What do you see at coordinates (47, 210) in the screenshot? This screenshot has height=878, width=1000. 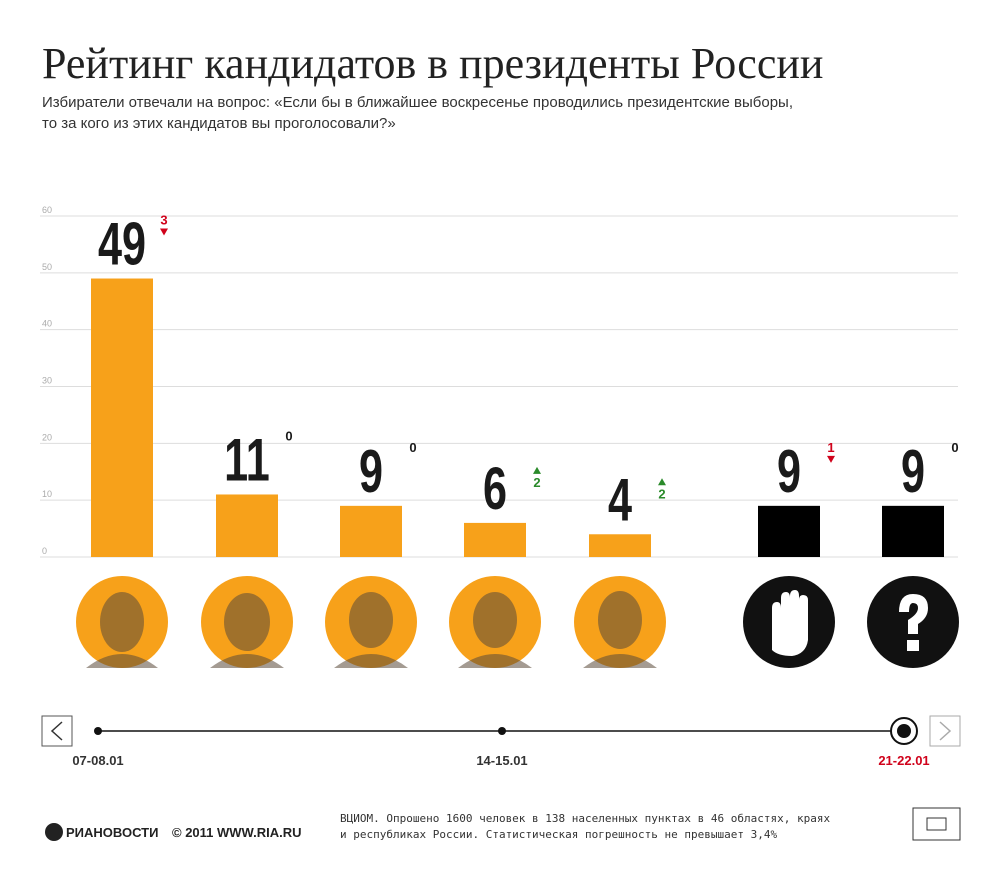 I see `y-tick-label: 60` at bounding box center [47, 210].